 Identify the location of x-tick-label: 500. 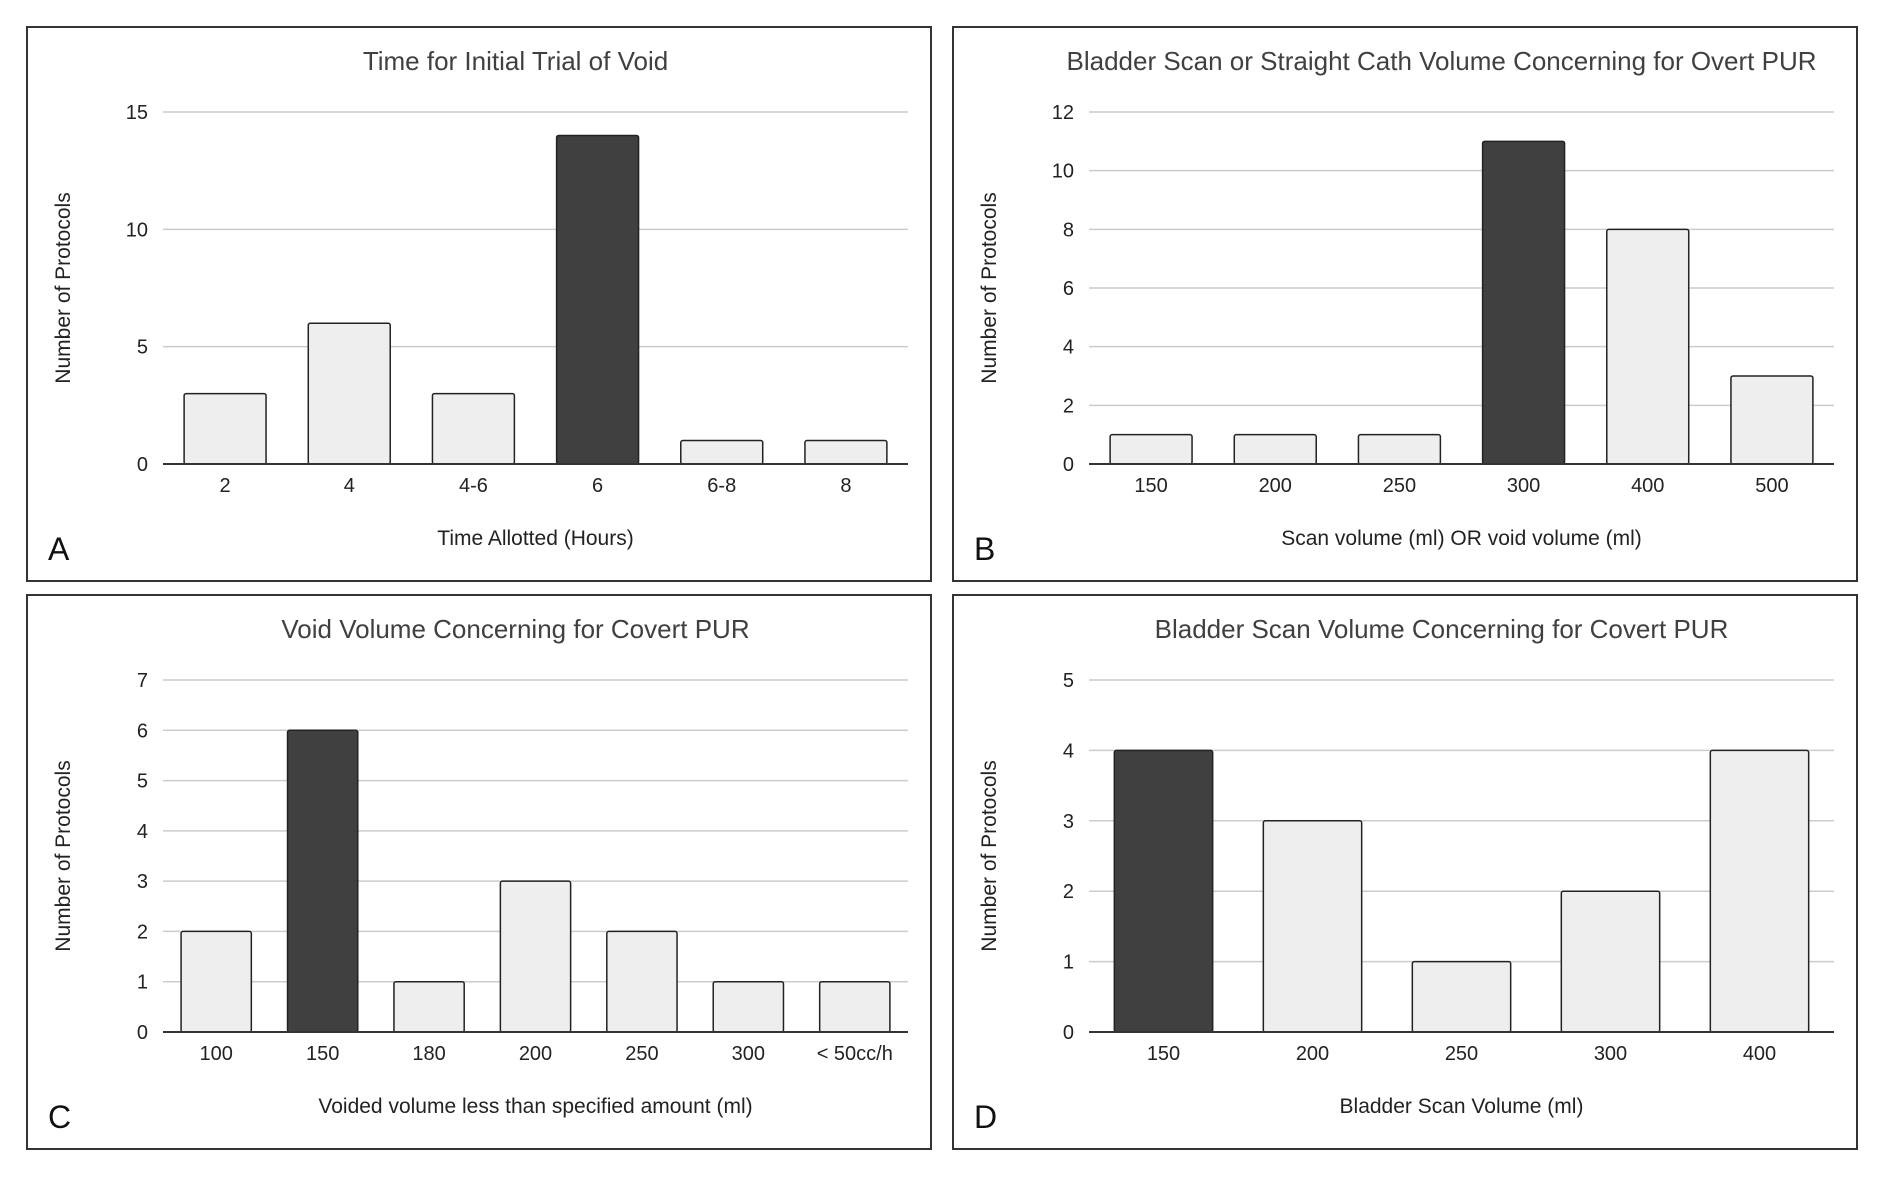
(1771, 486).